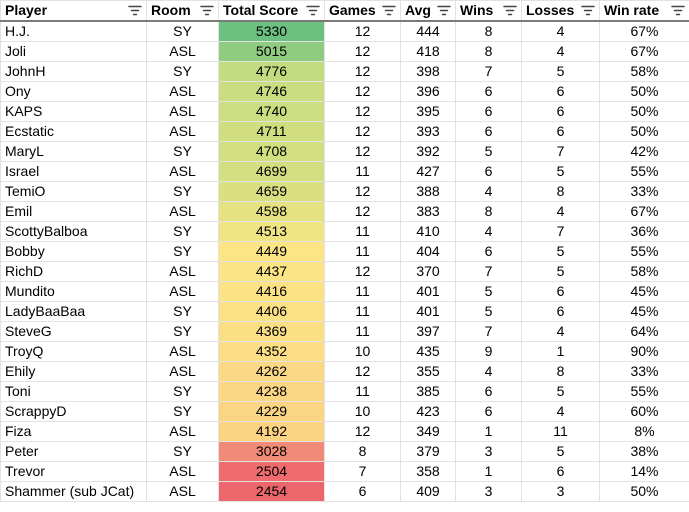  I want to click on column-header-win-rate: Win rate, so click(644, 11).